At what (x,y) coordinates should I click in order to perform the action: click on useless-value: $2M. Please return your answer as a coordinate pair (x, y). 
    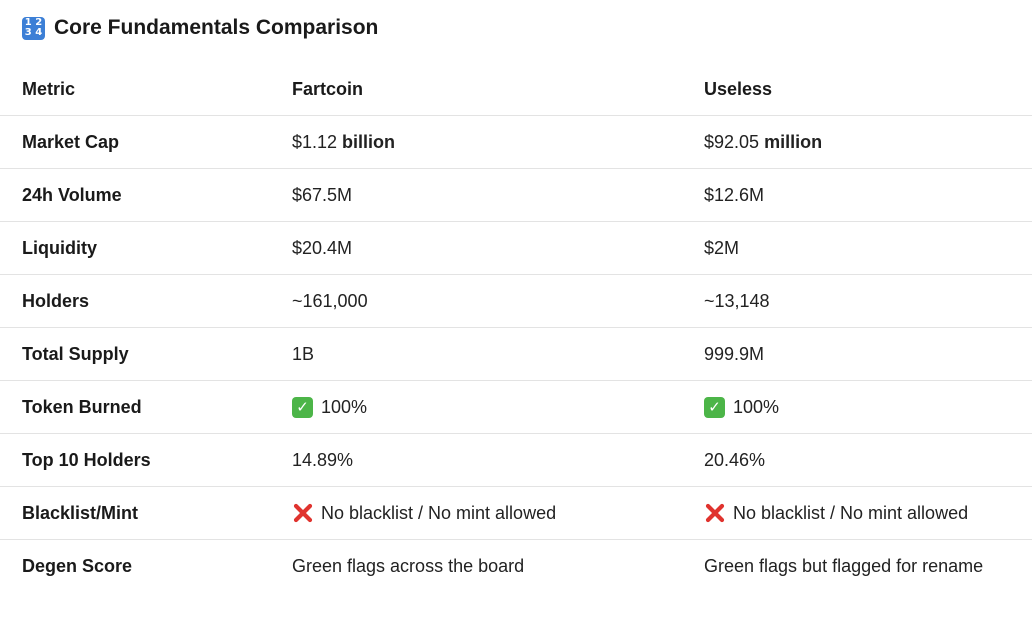
    Looking at the image, I should click on (722, 247).